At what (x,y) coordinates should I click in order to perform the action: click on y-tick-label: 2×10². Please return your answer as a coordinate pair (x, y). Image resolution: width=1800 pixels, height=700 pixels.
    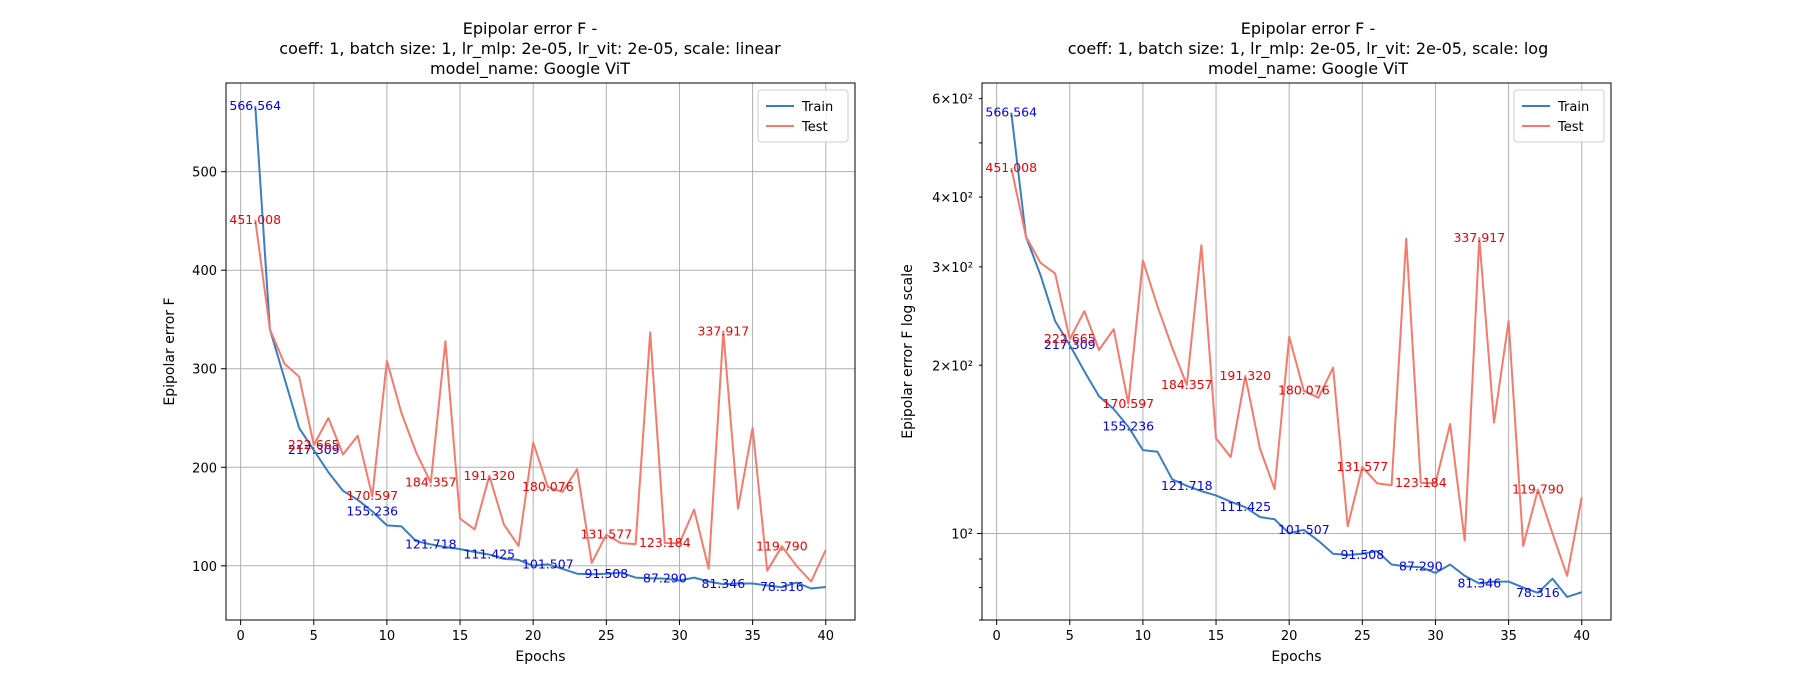
    Looking at the image, I should click on (952, 366).